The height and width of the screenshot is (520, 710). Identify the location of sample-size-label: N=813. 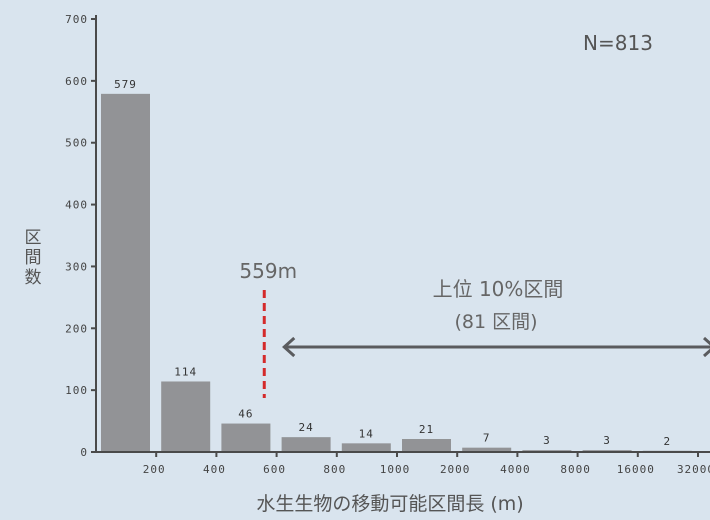
(618, 43).